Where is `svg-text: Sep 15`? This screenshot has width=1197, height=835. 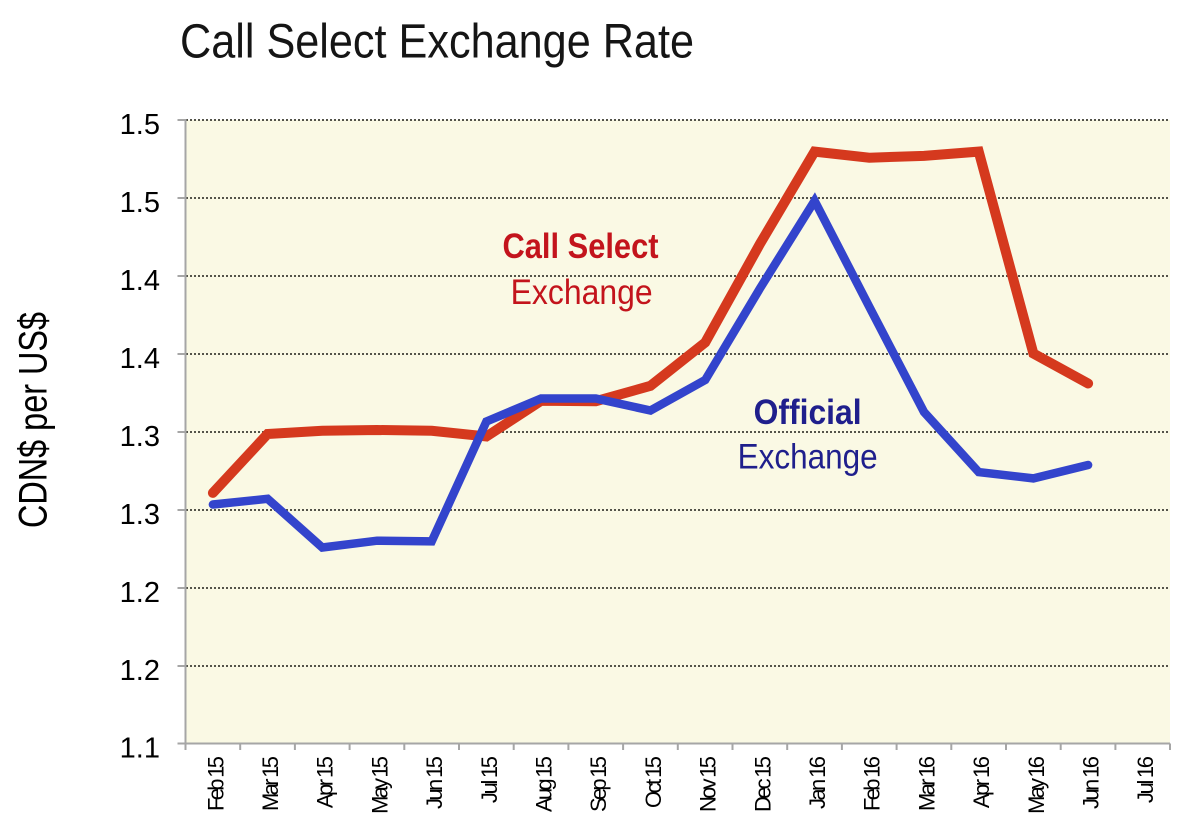
svg-text: Sep 15 is located at coordinates (598, 784).